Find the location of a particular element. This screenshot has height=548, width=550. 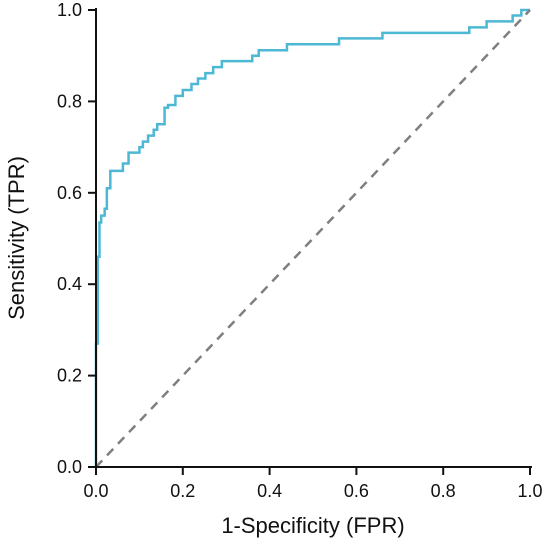

x-tick-label: 0.4 is located at coordinates (269, 491).